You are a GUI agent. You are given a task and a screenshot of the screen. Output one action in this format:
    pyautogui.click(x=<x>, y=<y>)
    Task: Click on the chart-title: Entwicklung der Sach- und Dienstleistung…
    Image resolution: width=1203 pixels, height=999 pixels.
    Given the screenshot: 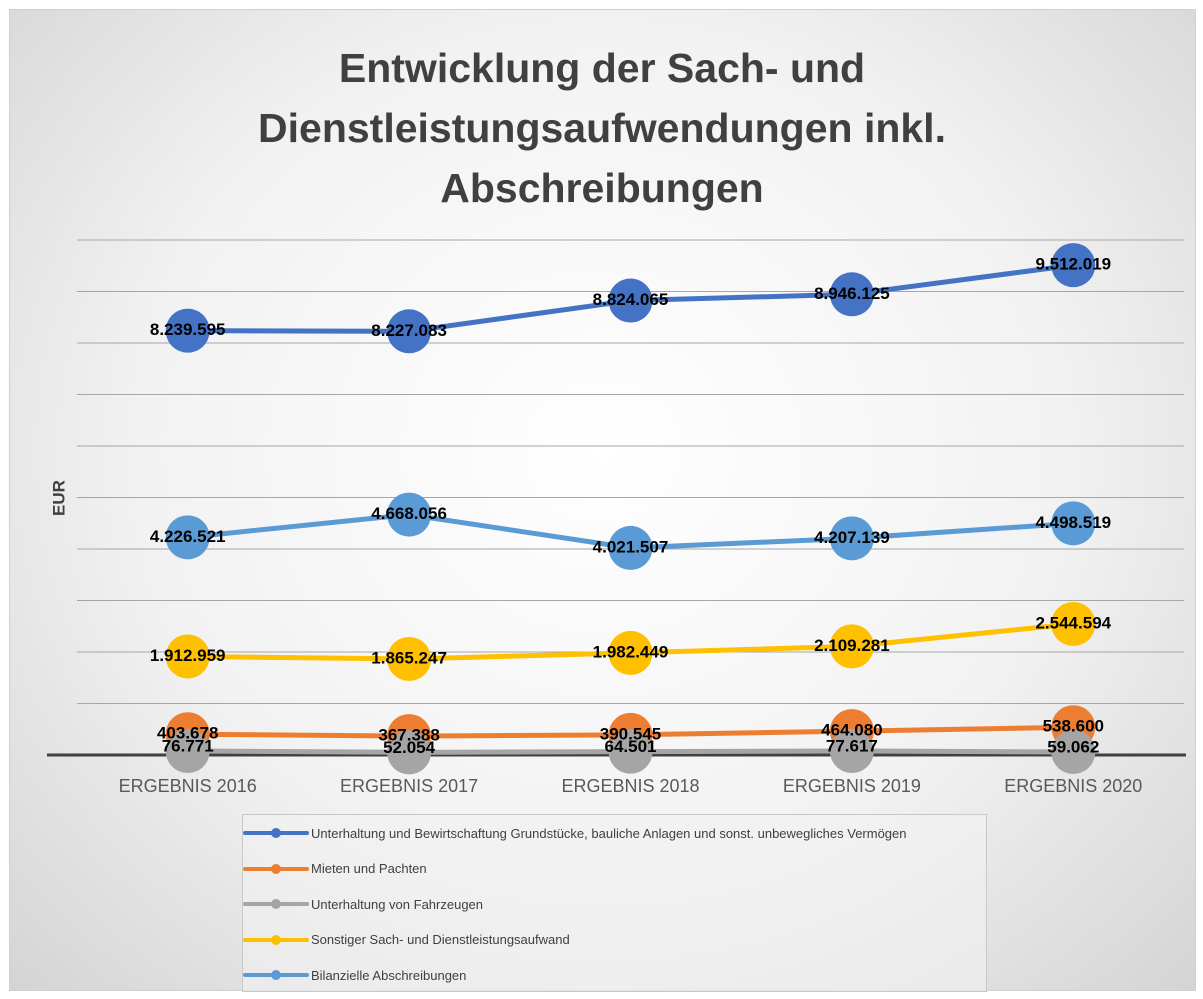 What is the action you would take?
    pyautogui.click(x=602, y=128)
    